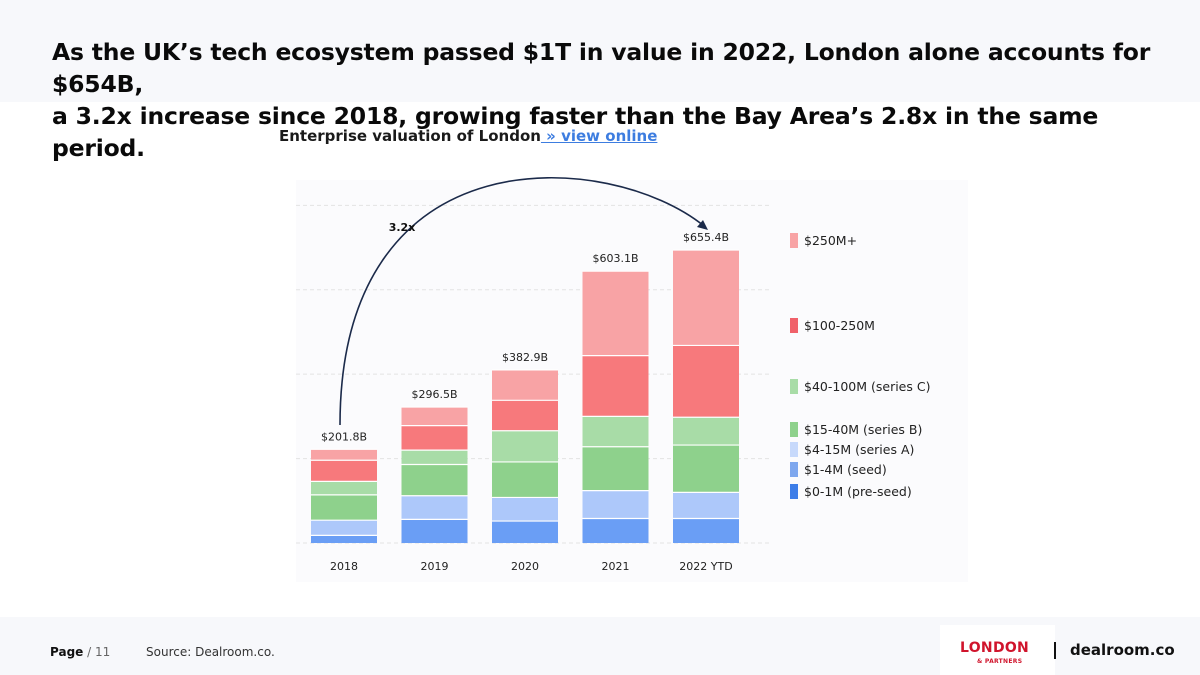 The image size is (1200, 675). What do you see at coordinates (615, 258) in the screenshot?
I see `bar-total-label: $603.1B` at bounding box center [615, 258].